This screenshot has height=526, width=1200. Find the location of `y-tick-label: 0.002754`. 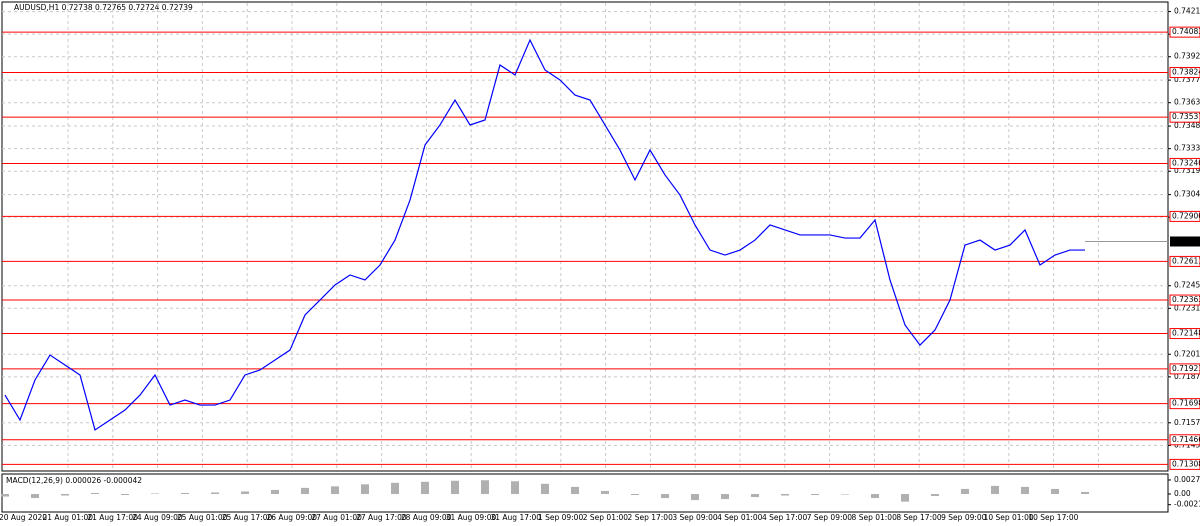

y-tick-label: 0.002754 is located at coordinates (1187, 479).